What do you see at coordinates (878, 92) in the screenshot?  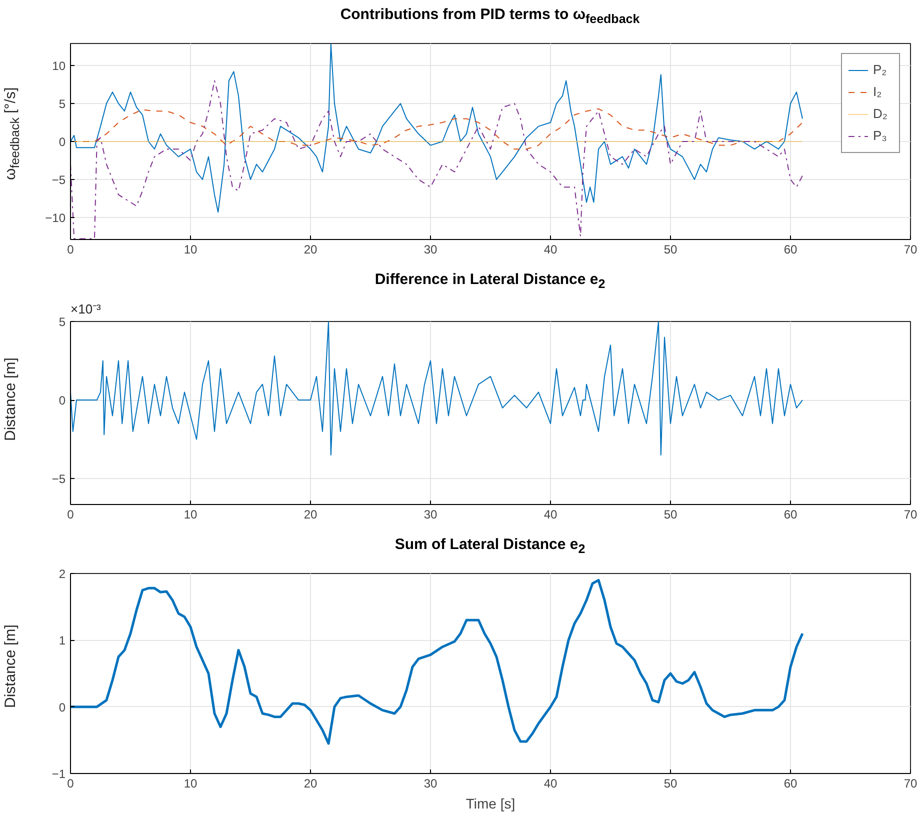 I see `legend-label: I₂` at bounding box center [878, 92].